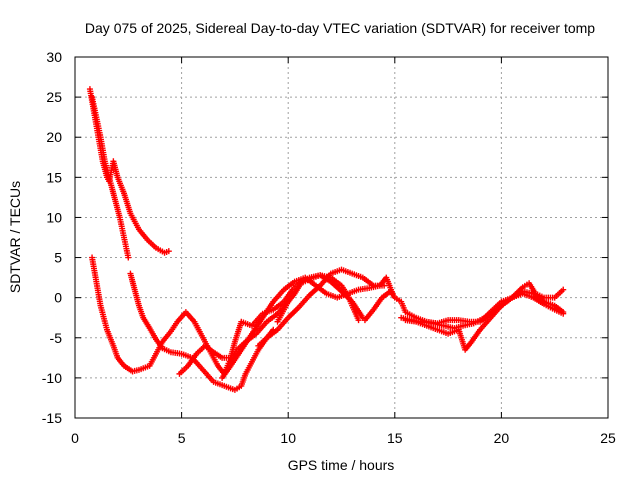 Image resolution: width=640 pixels, height=480 pixels. What do you see at coordinates (608, 438) in the screenshot?
I see `x-tick-label: 25` at bounding box center [608, 438].